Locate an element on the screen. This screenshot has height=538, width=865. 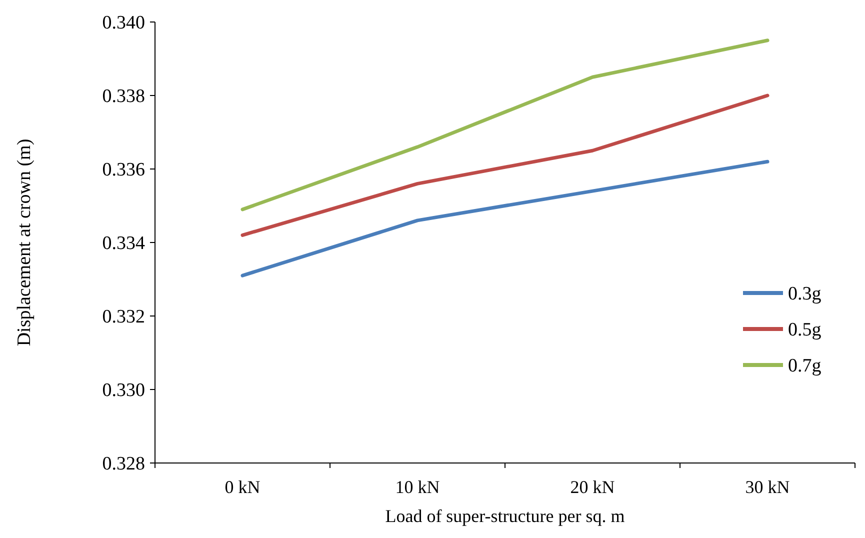
y-tick-label: 0.328 is located at coordinates (123, 464).